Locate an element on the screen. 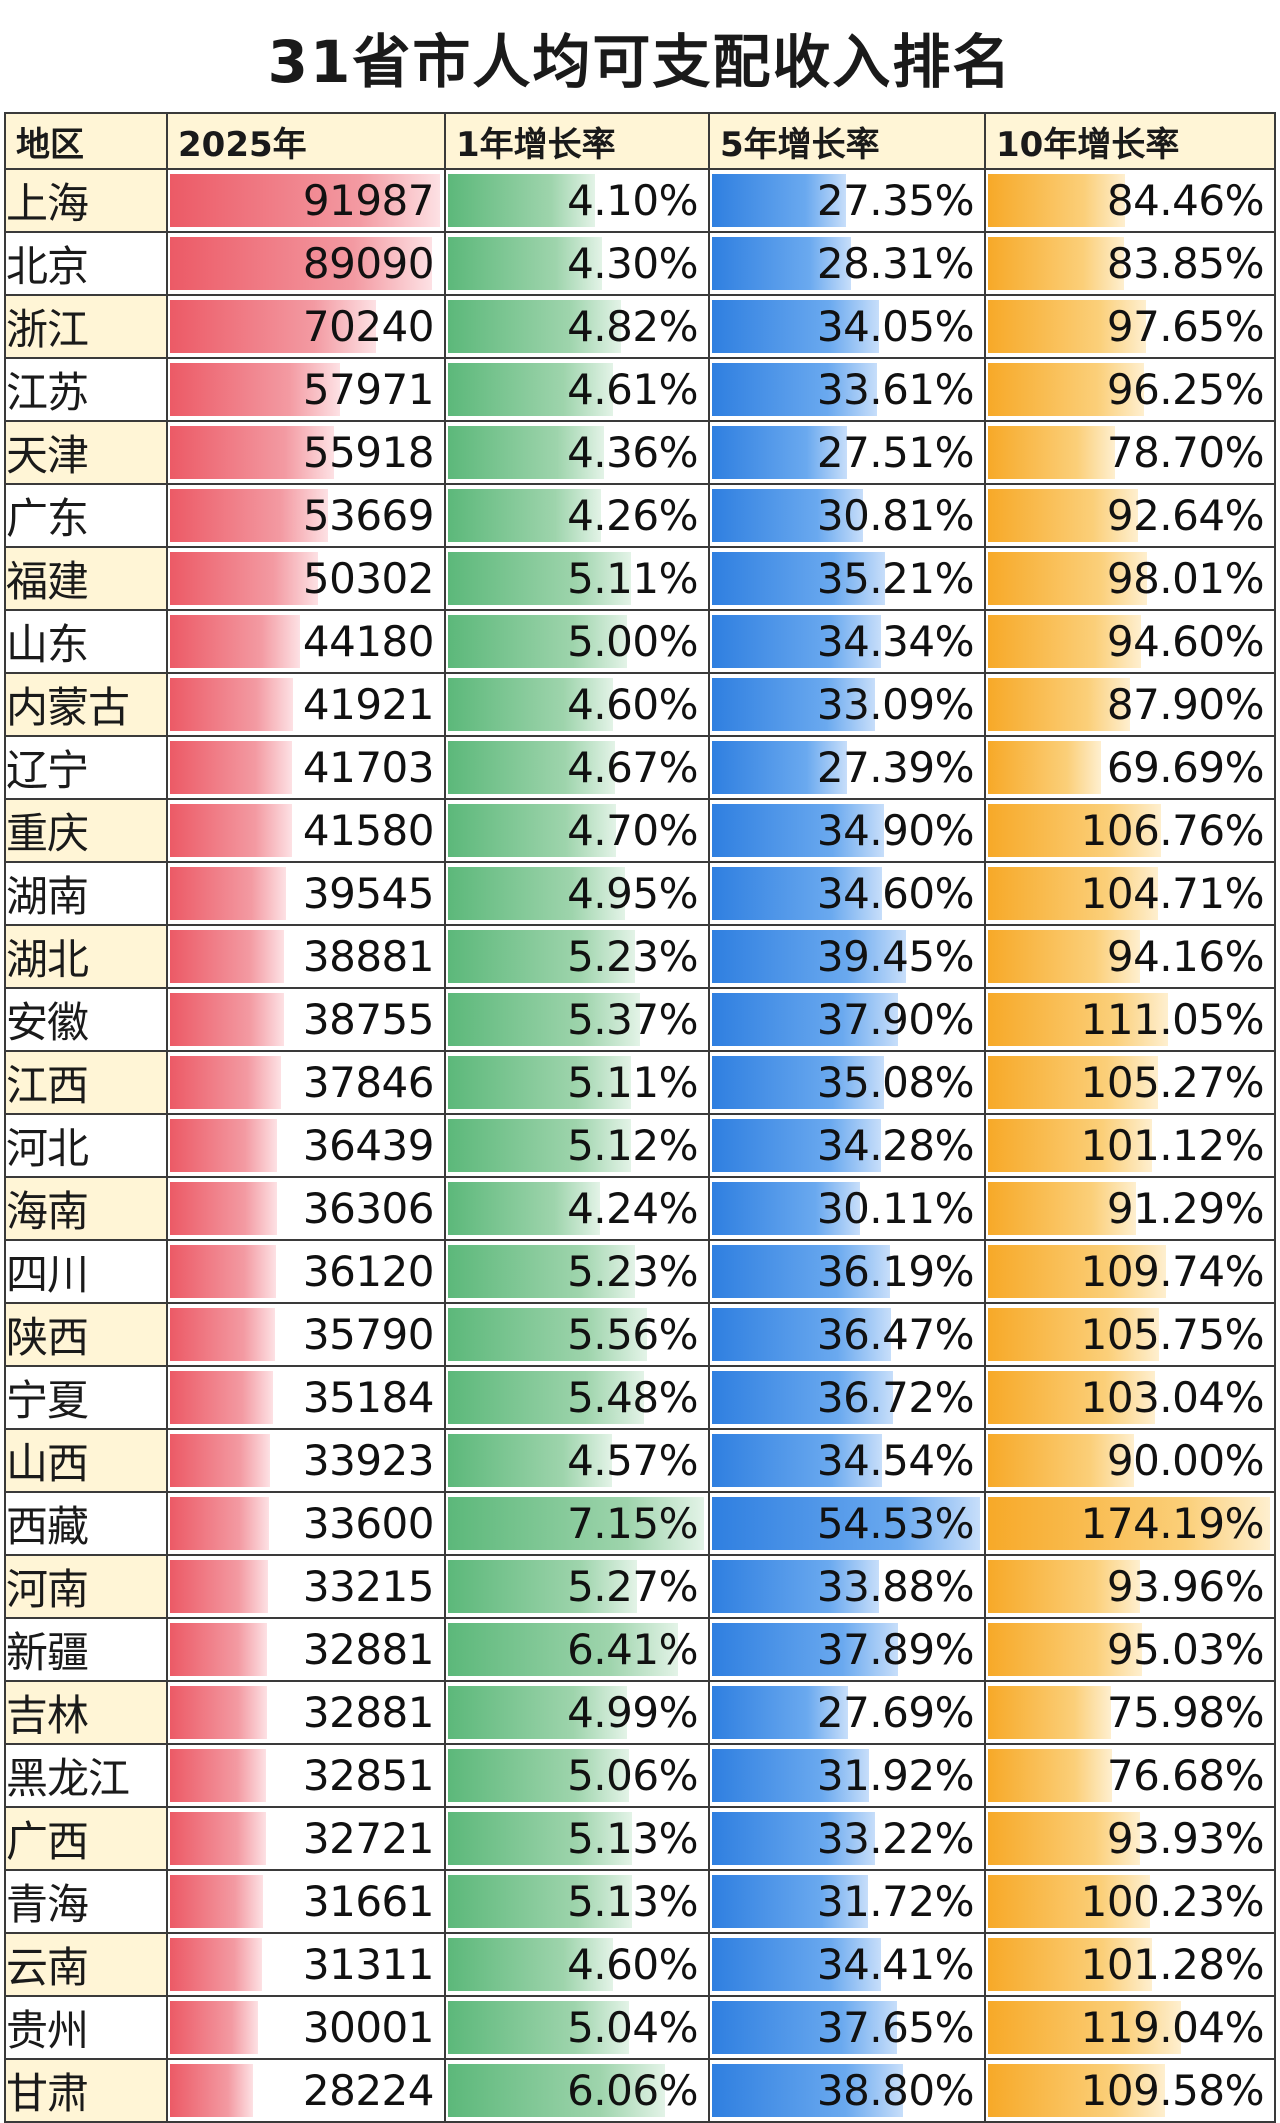  region-cell: 内蒙古 is located at coordinates (86, 704).